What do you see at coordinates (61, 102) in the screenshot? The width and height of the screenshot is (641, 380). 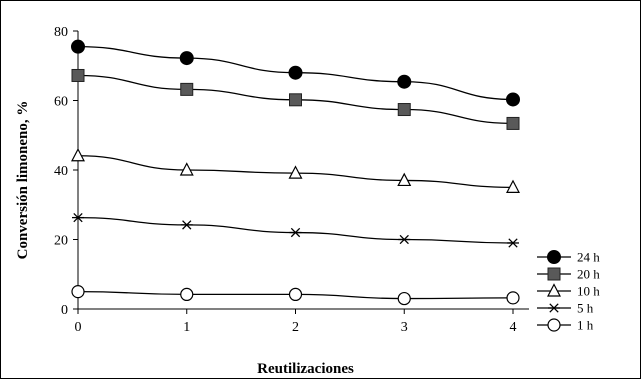 I see `y-tick-label: 60` at bounding box center [61, 102].